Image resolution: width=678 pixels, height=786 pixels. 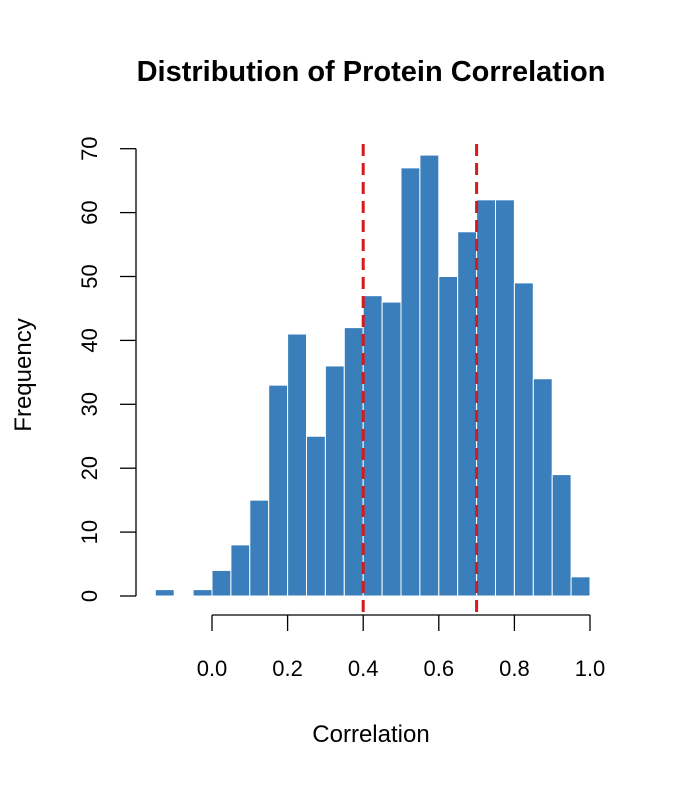 I want to click on x-tick-label: 0.0, so click(x=212, y=668).